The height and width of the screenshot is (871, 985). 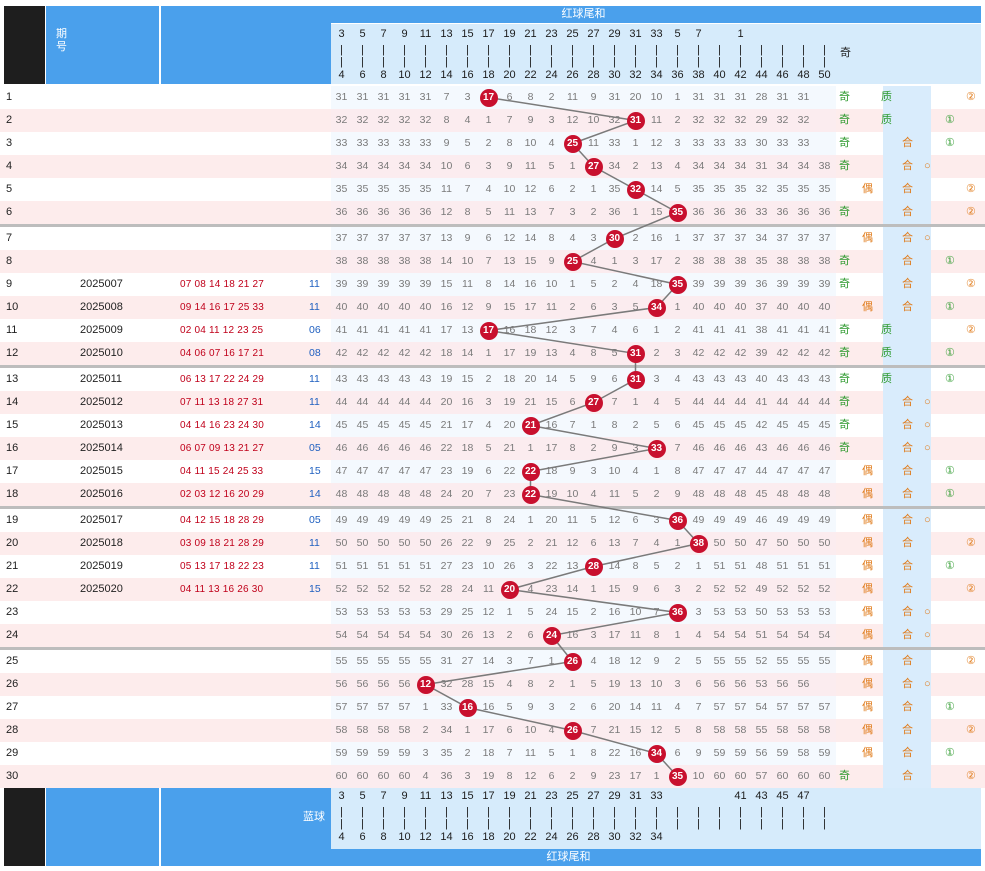 I want to click on miss-value: 50, so click(x=782, y=543).